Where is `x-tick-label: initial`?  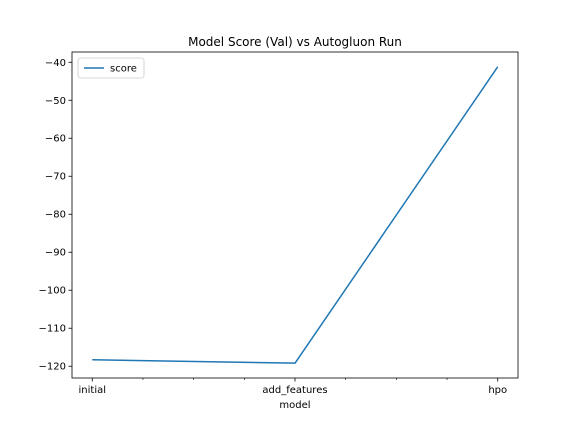
x-tick-label: initial is located at coordinates (93, 390).